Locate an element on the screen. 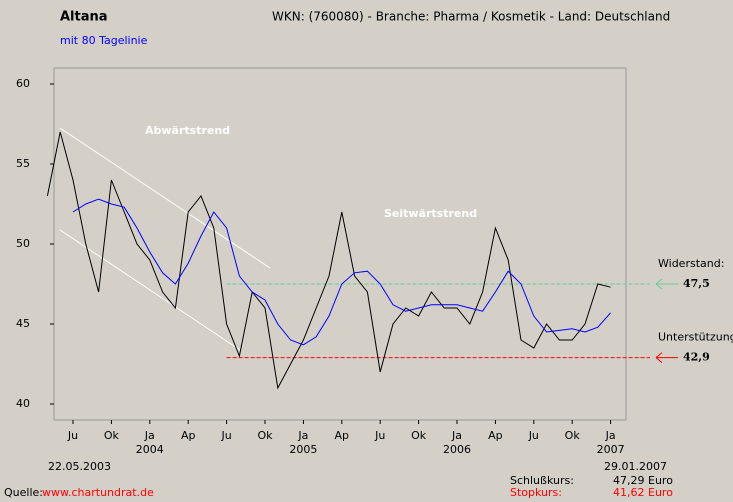 The width and height of the screenshot is (733, 502). source-label: Quelle: is located at coordinates (23, 492).